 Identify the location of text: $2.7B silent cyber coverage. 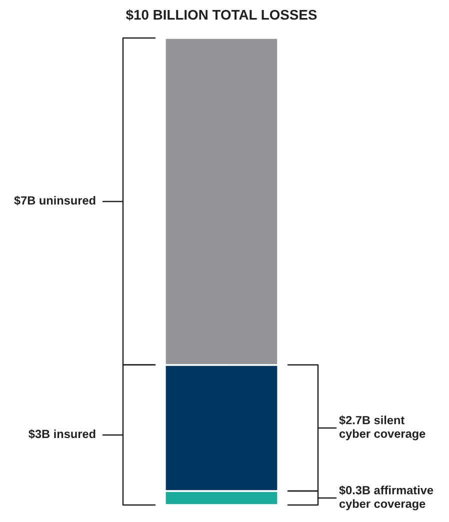
(382, 427).